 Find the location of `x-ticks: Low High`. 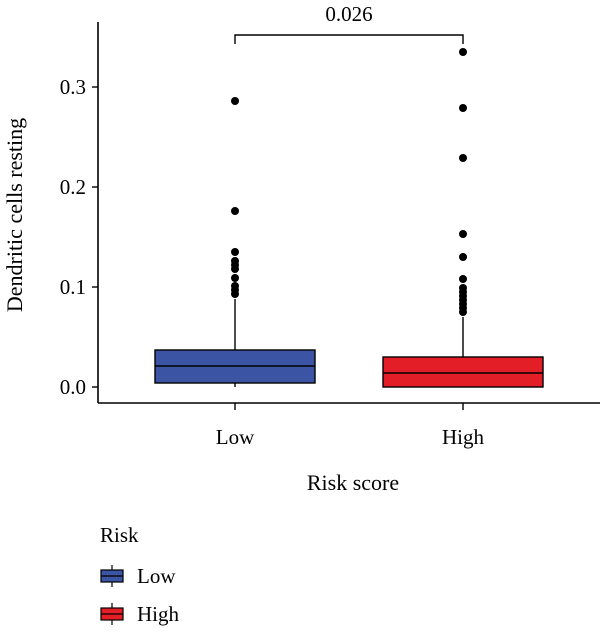

x-ticks: Low High is located at coordinates (350, 426).